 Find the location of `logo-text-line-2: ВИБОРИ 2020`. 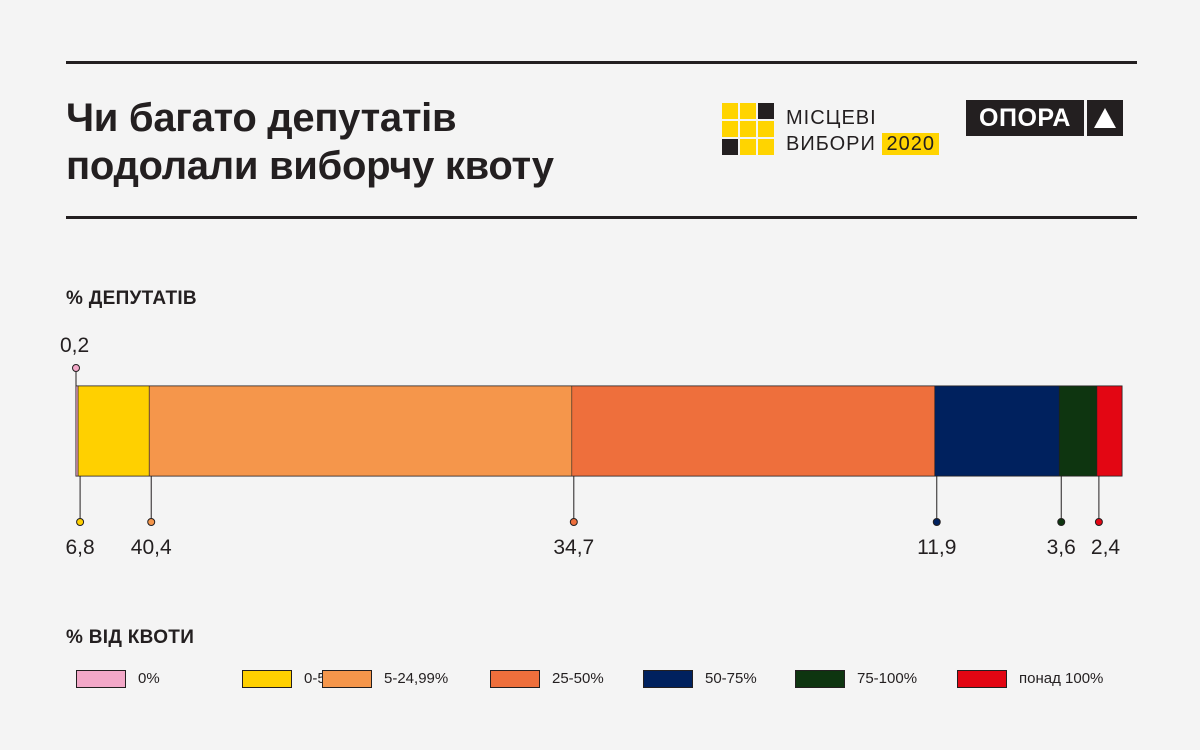

logo-text-line-2: ВИБОРИ 2020 is located at coordinates (862, 144).